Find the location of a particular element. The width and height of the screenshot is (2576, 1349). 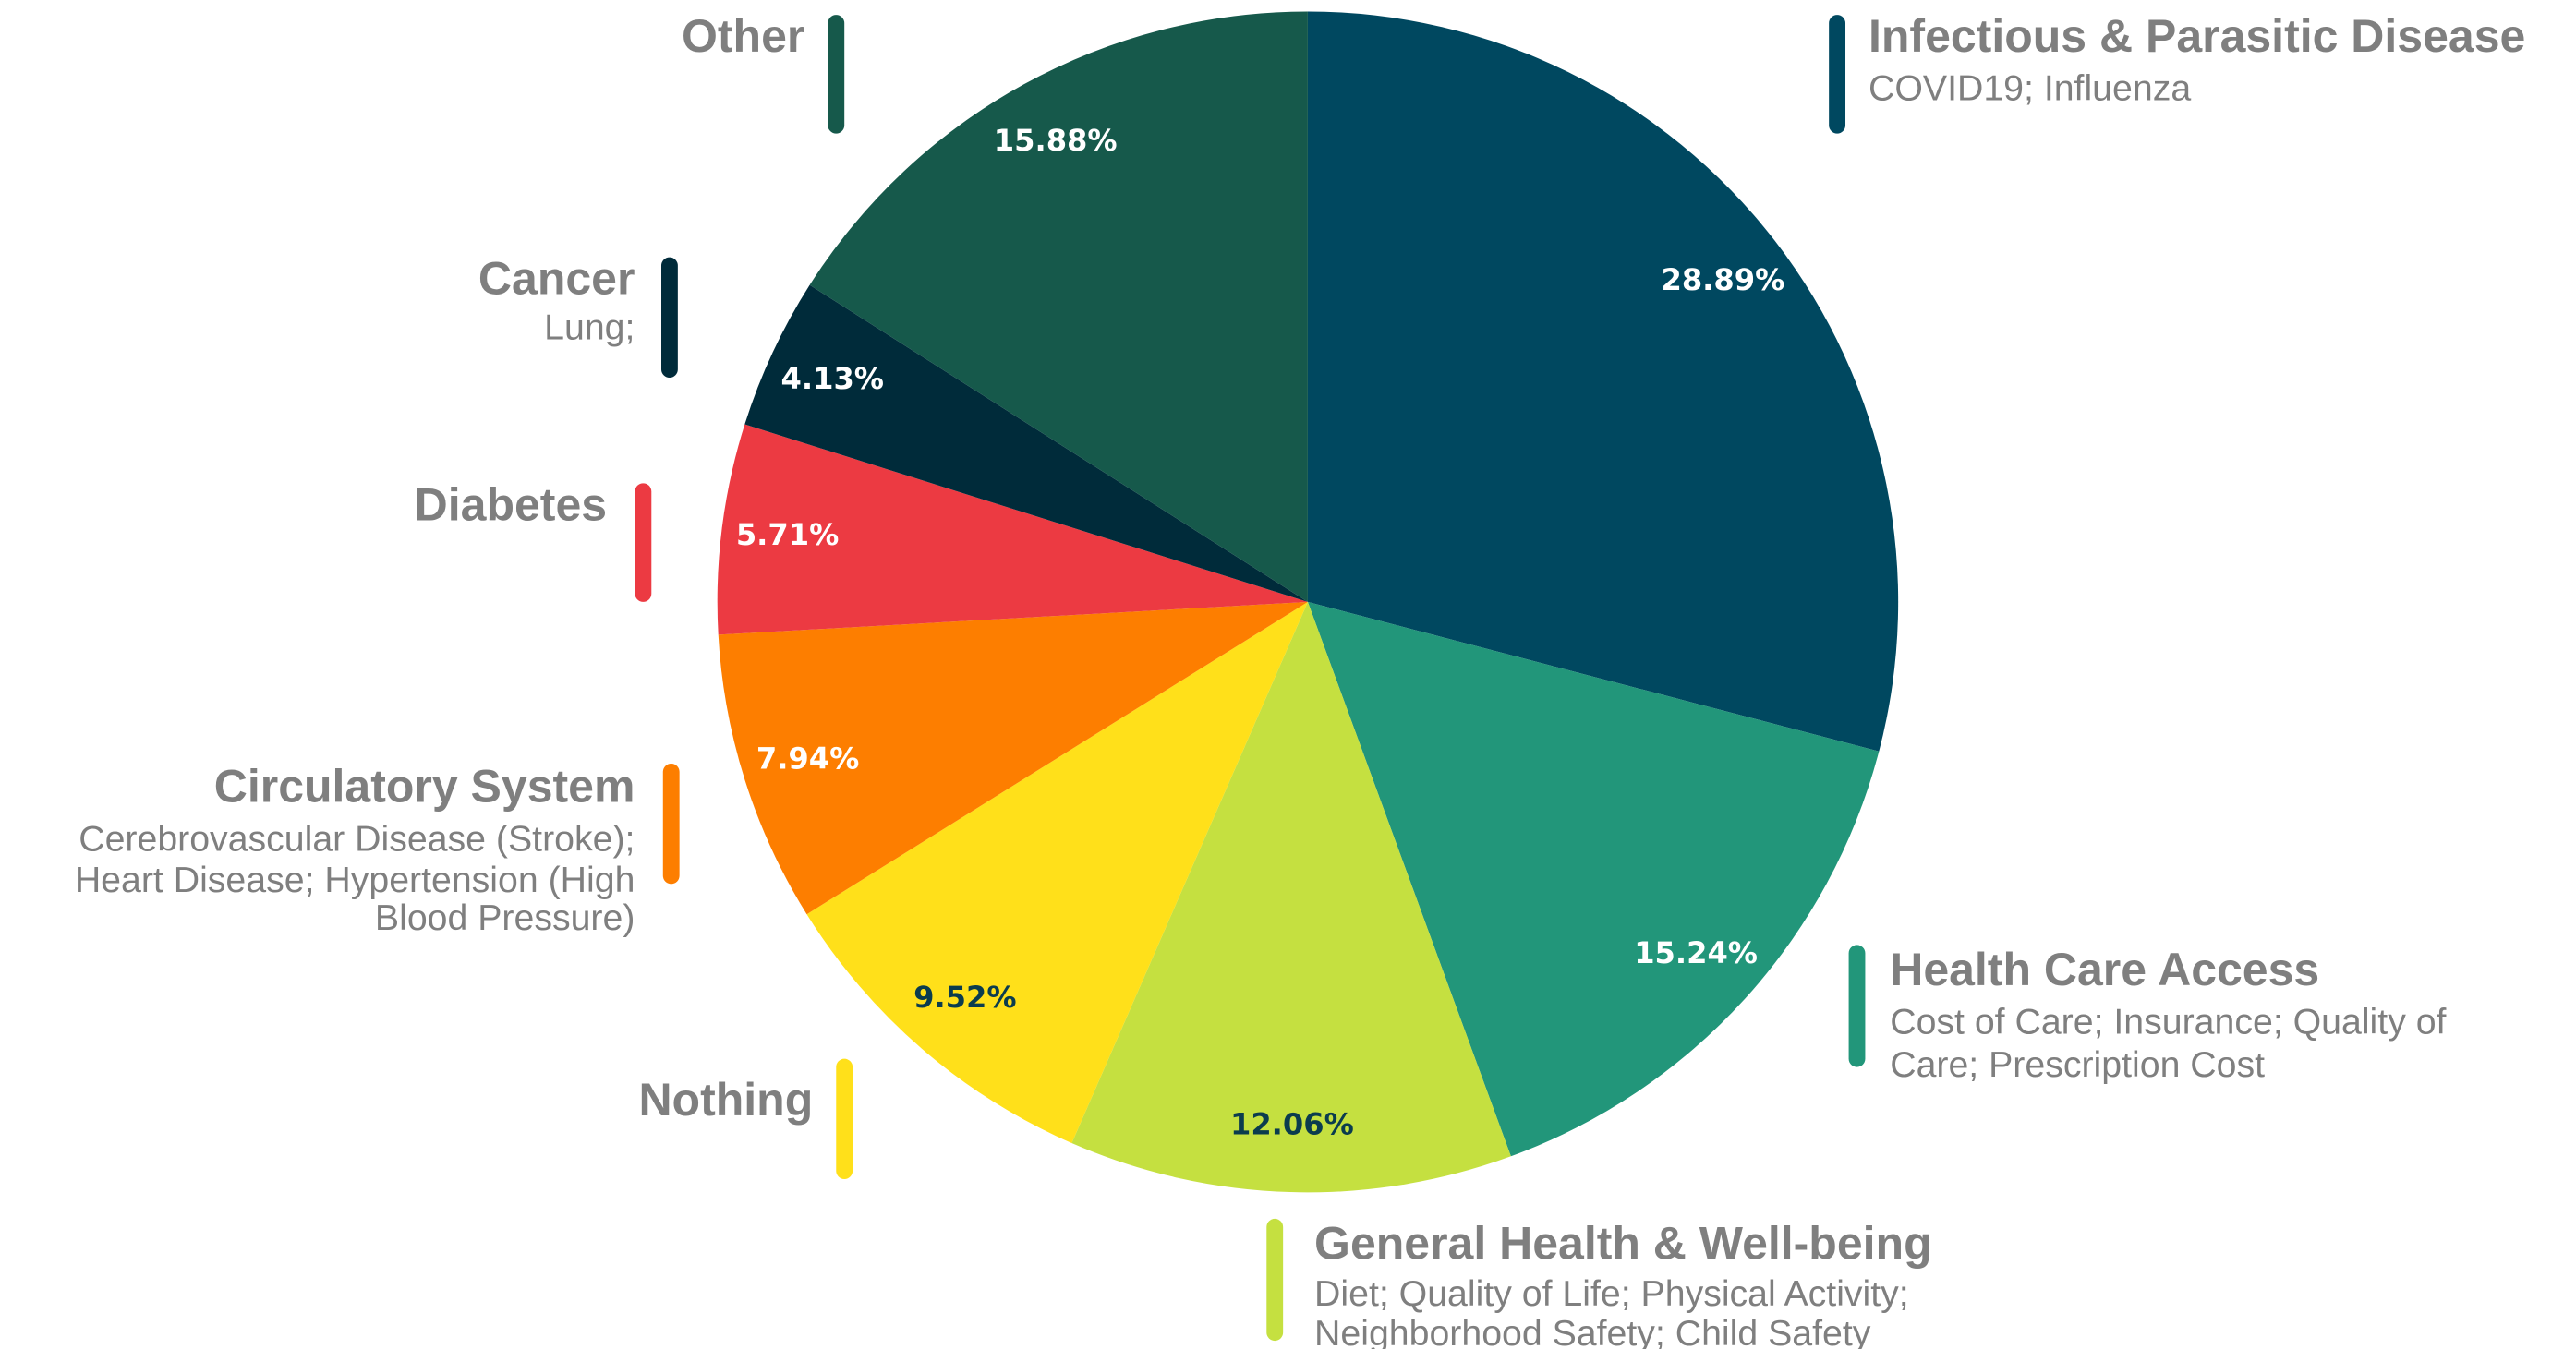

legend-title: Circulatory System is located at coordinates (424, 787).